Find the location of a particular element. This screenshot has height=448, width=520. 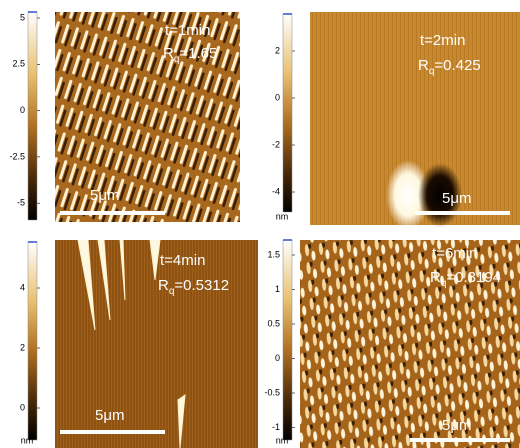

time-label: t=1min is located at coordinates (187, 30).